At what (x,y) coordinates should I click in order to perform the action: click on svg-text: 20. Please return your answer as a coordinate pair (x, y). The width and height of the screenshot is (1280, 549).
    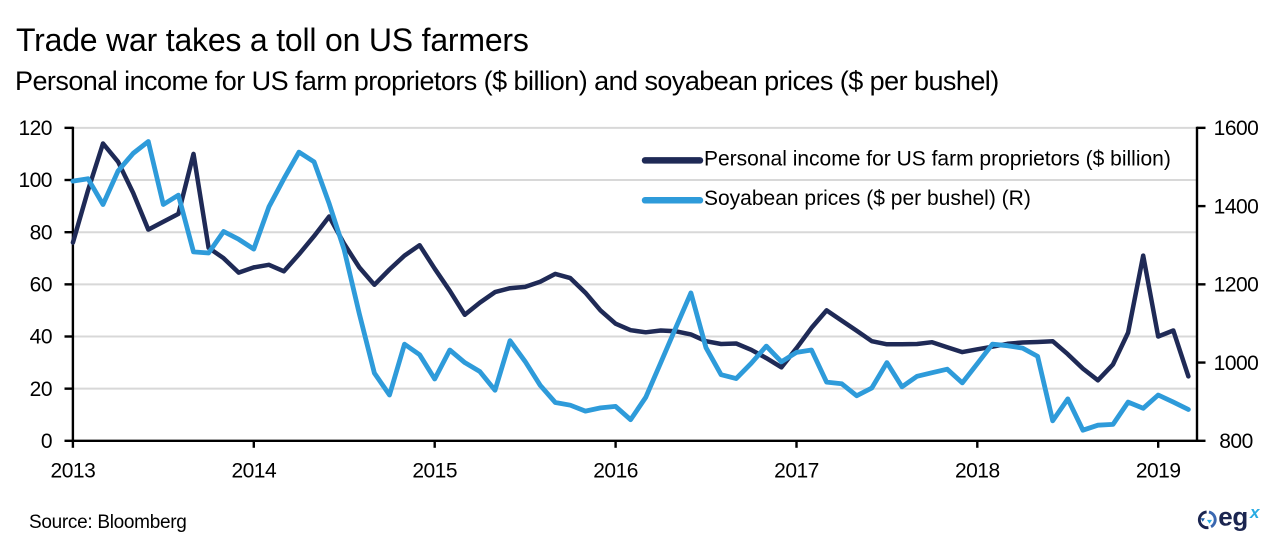
    Looking at the image, I should click on (41, 389).